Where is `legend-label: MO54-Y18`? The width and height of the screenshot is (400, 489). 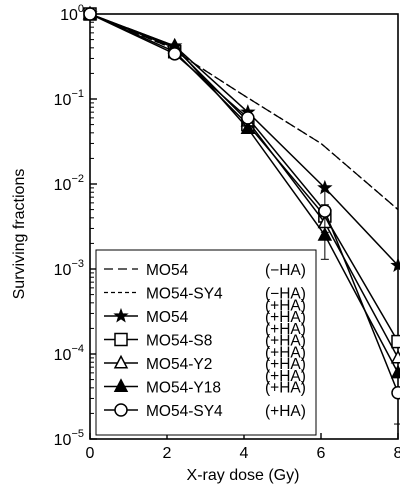 legend-label: MO54-Y18 is located at coordinates (183, 388).